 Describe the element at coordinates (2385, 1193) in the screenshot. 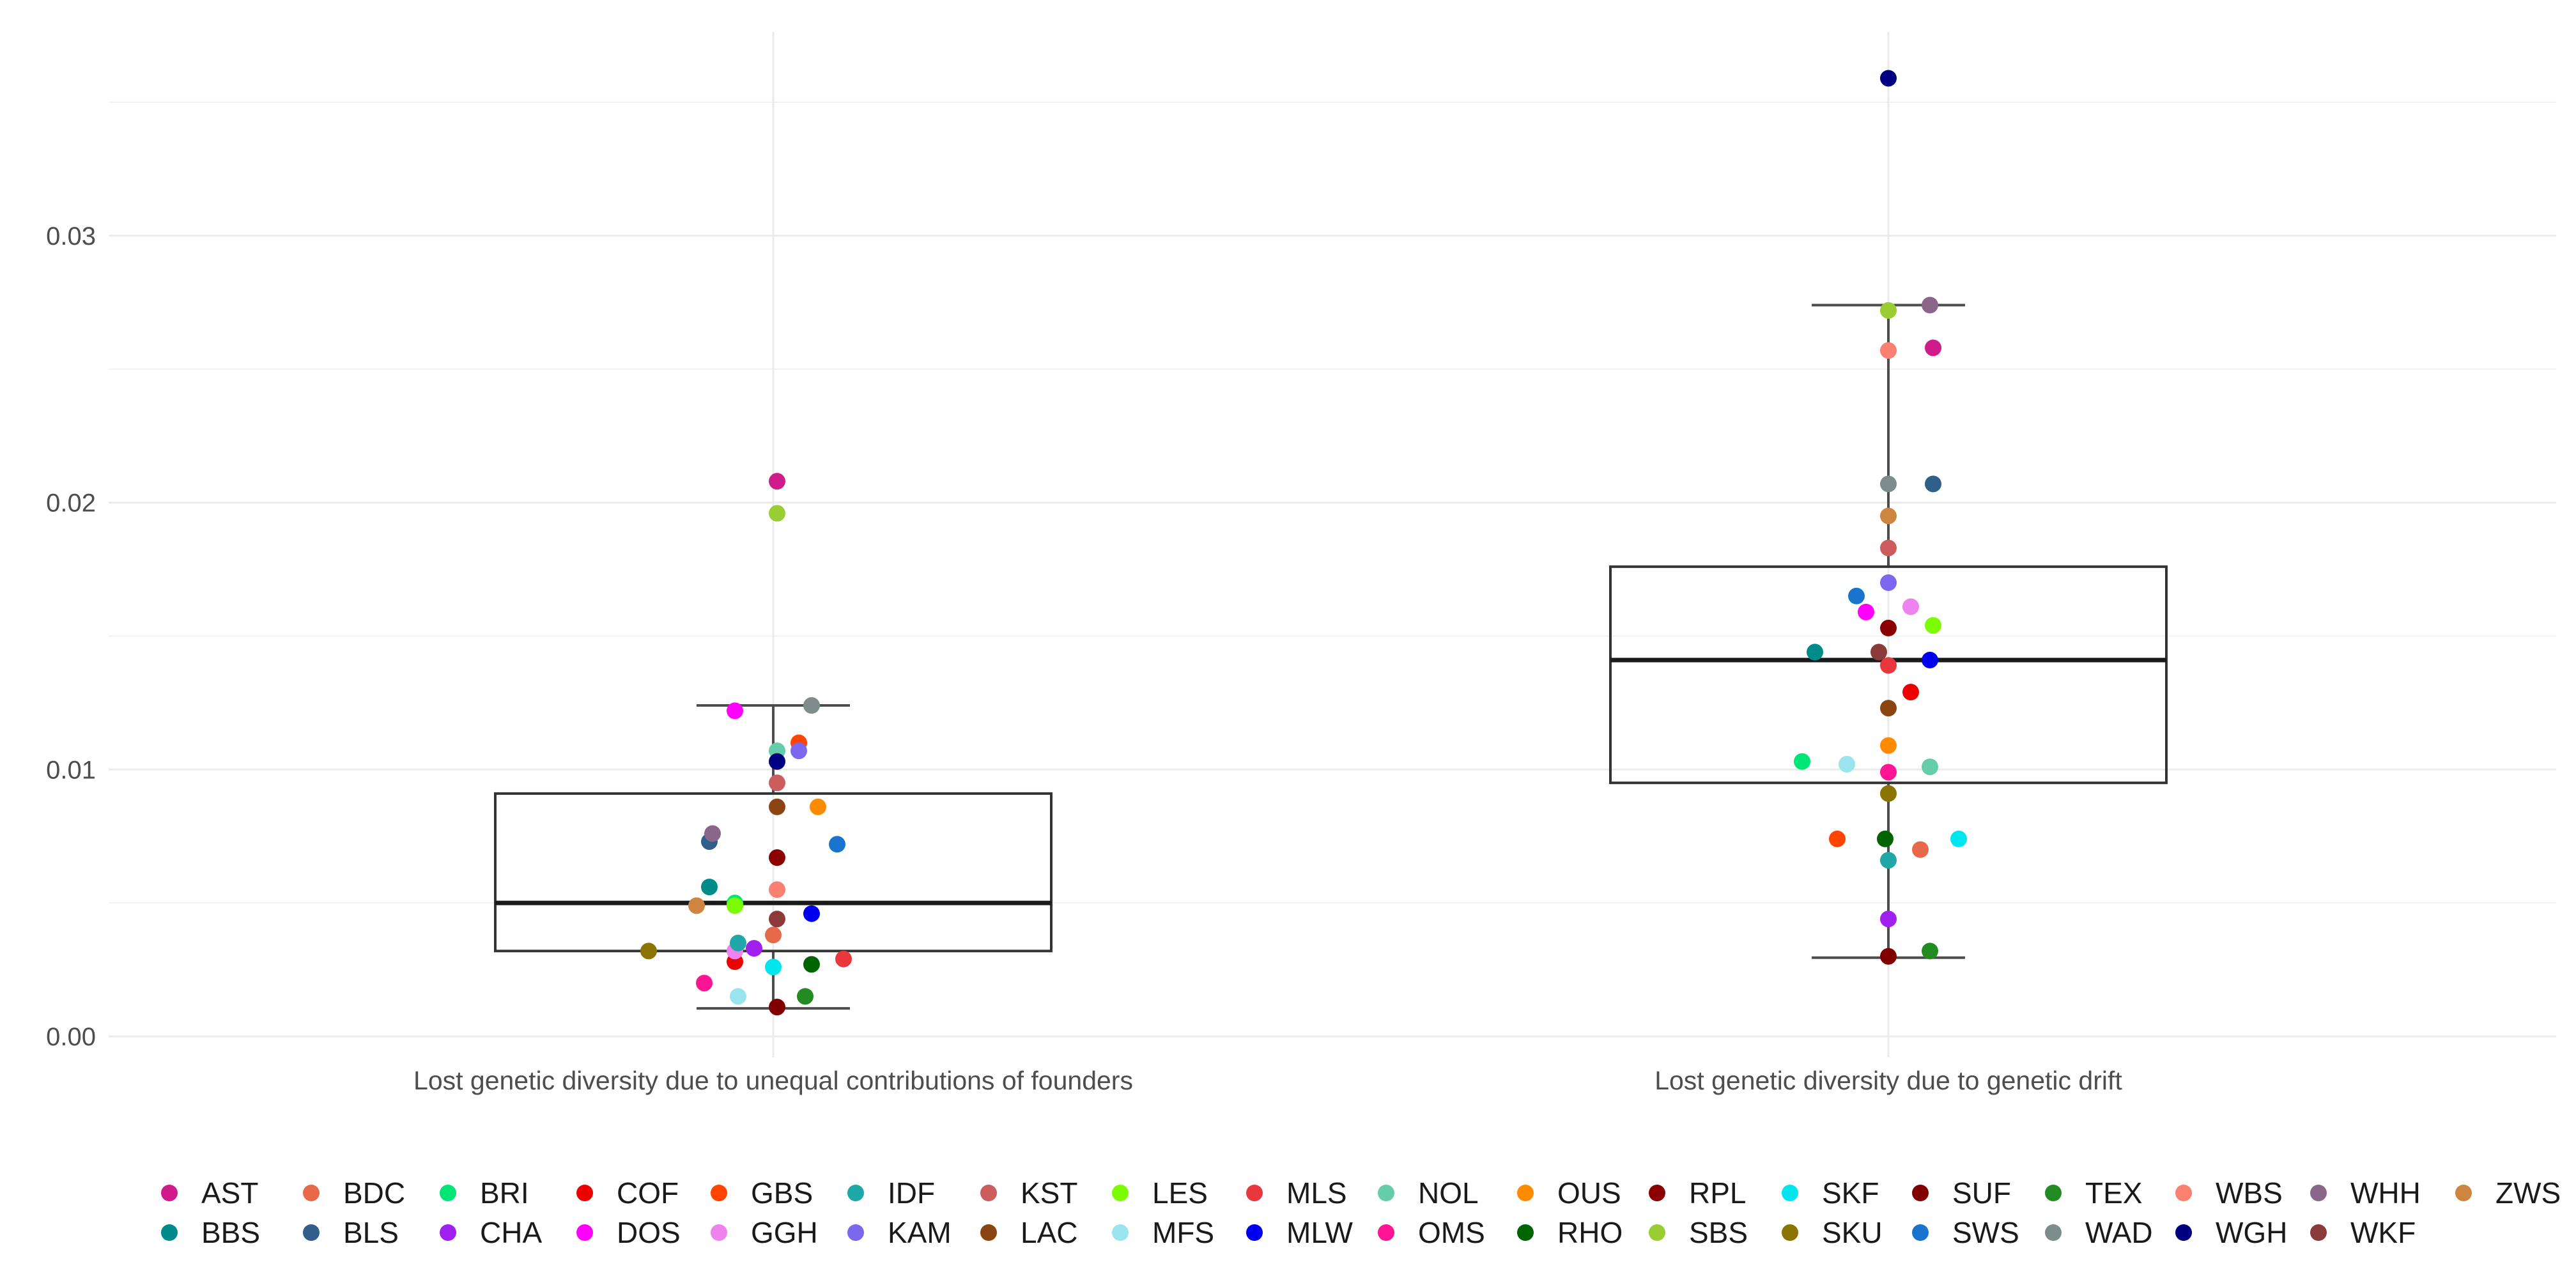

I see `legend-label: WHH` at that location.